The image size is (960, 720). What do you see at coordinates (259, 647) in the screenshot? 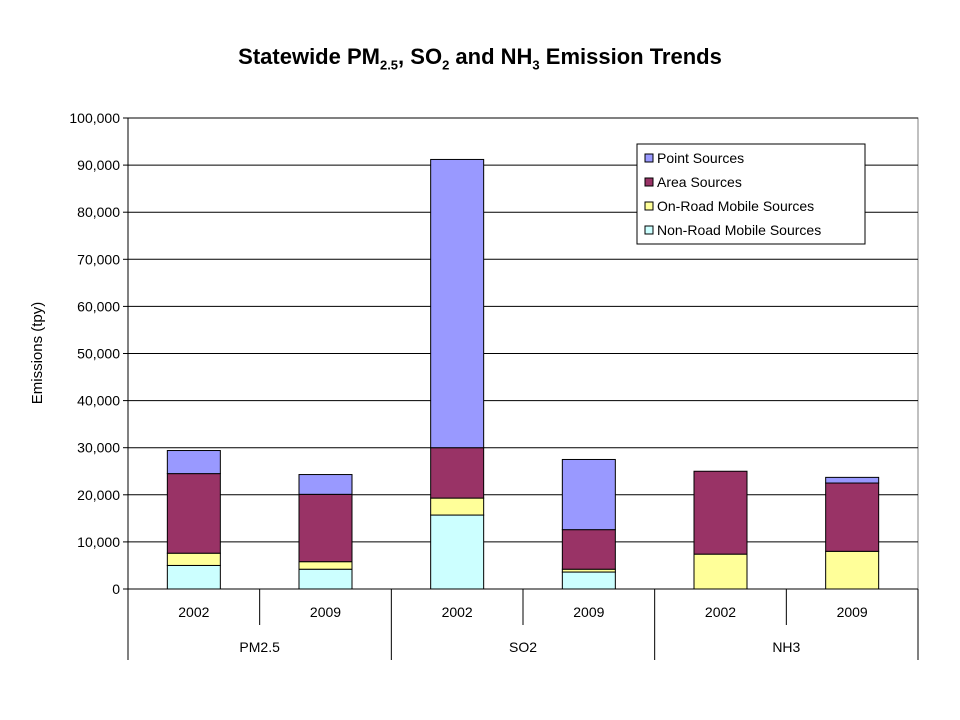
I see `x-group-label: PM2.5` at bounding box center [259, 647].